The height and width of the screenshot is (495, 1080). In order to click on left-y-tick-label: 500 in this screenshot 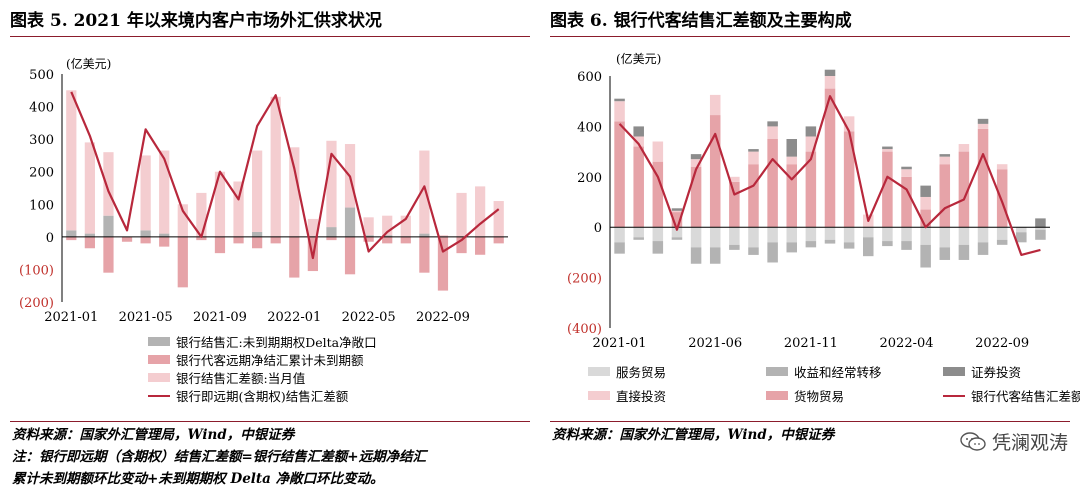, I will do `click(41, 75)`.